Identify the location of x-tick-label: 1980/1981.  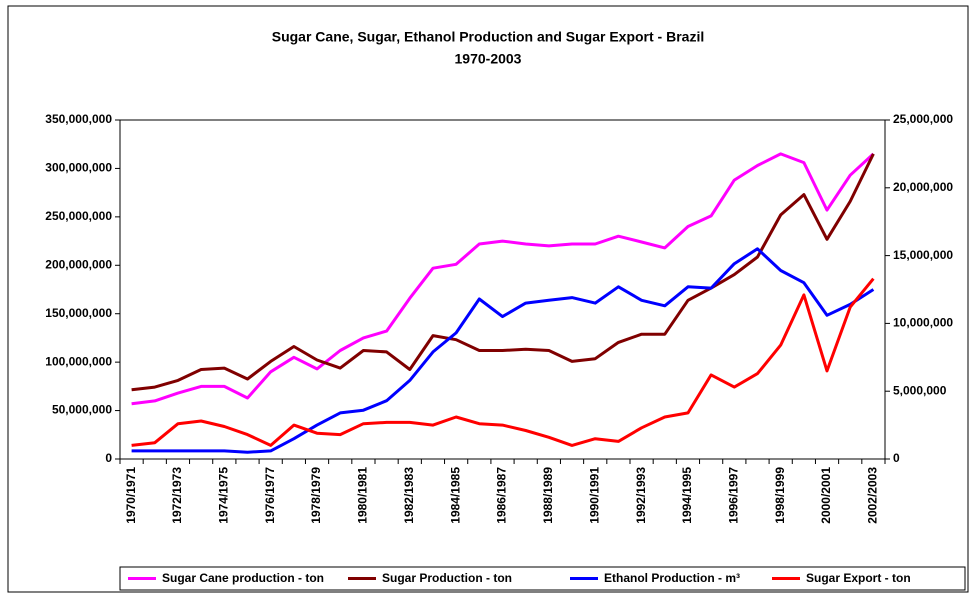
(363, 495).